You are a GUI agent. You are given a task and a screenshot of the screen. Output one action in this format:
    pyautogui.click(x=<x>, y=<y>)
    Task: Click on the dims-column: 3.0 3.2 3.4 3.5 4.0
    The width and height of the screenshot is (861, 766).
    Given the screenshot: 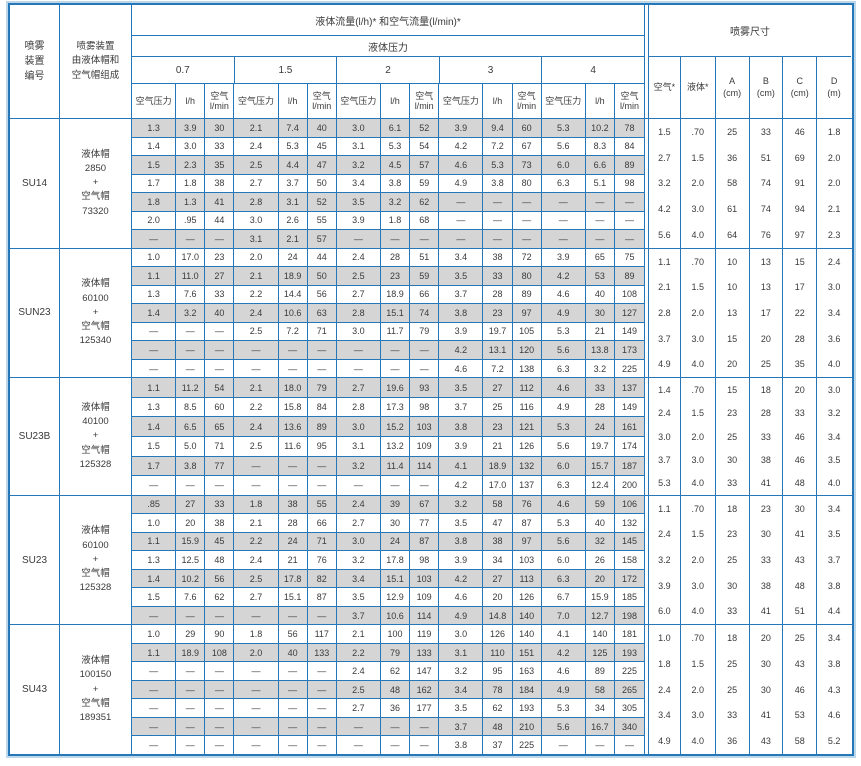 What is the action you would take?
    pyautogui.click(x=834, y=436)
    